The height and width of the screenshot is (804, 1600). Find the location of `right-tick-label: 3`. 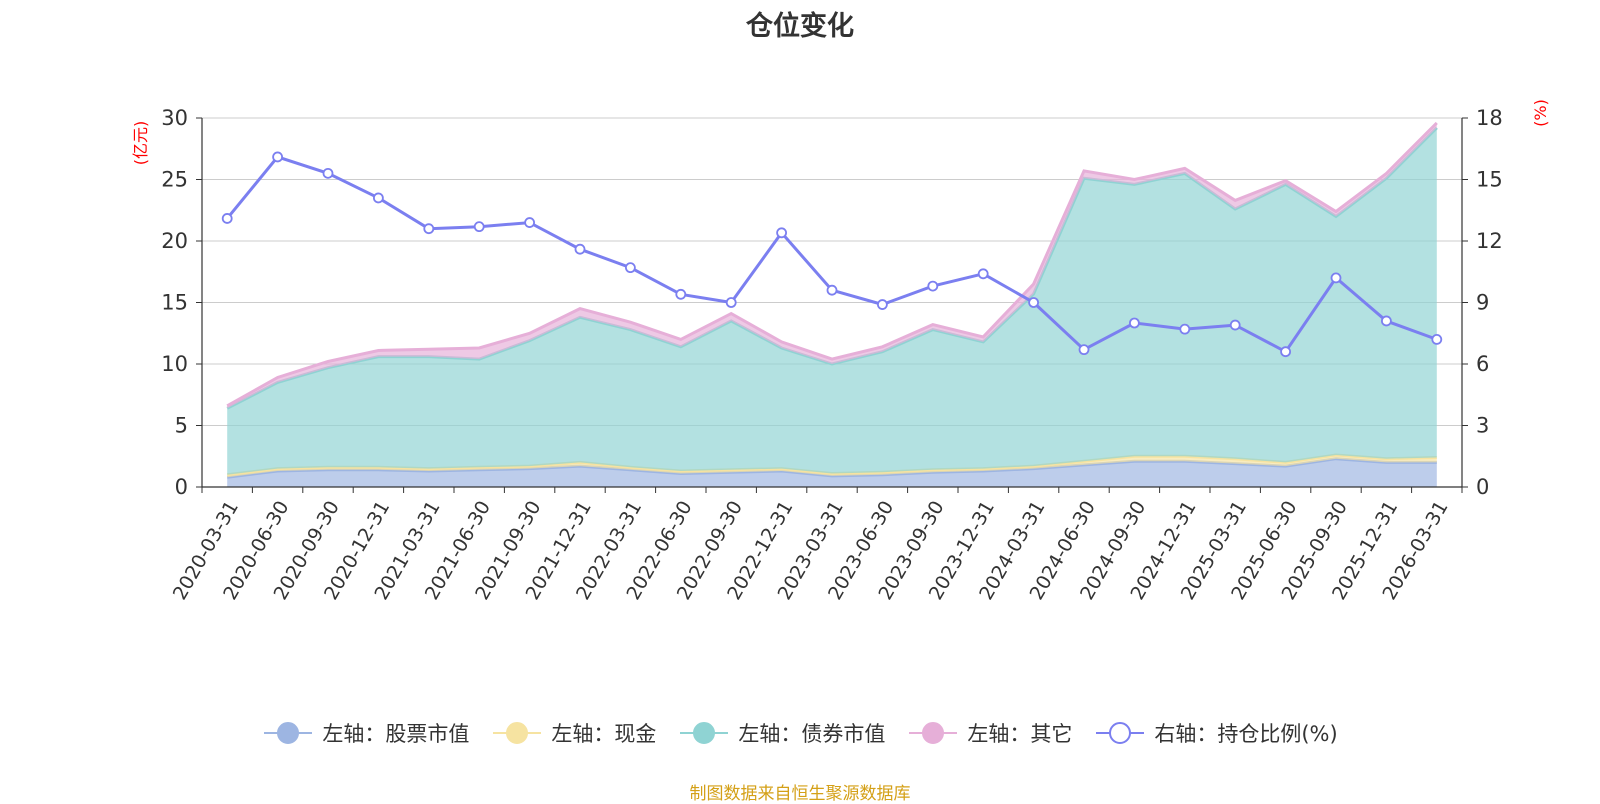

right-tick-label: 3 is located at coordinates (1482, 426).